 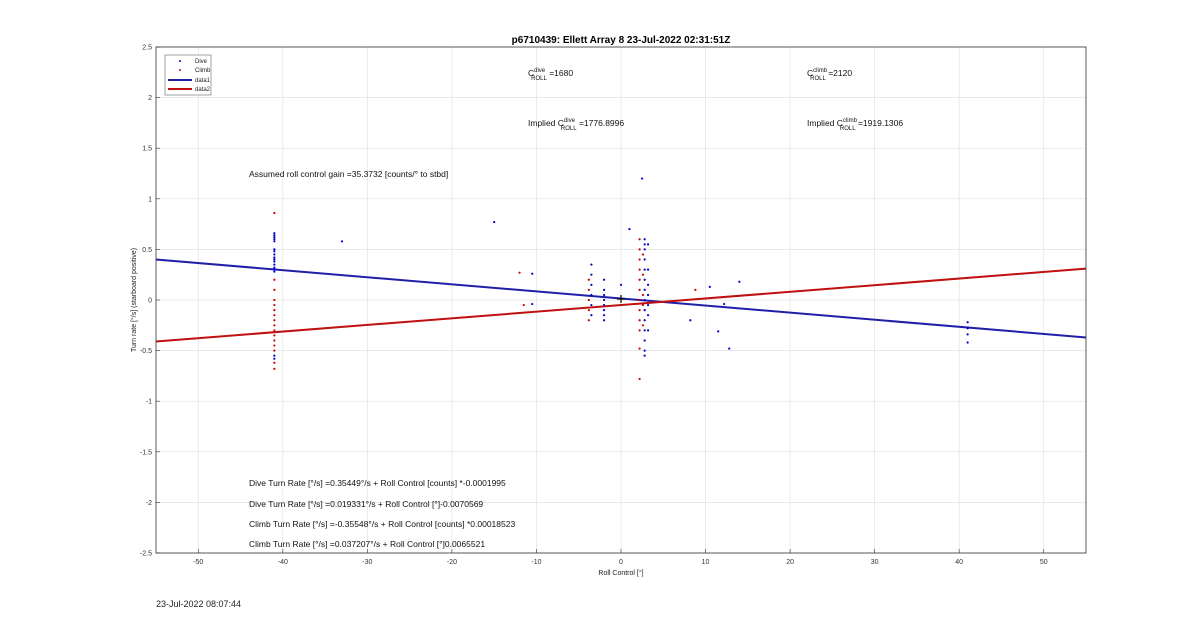 I want to click on y-tick-label: 2, so click(x=150, y=98).